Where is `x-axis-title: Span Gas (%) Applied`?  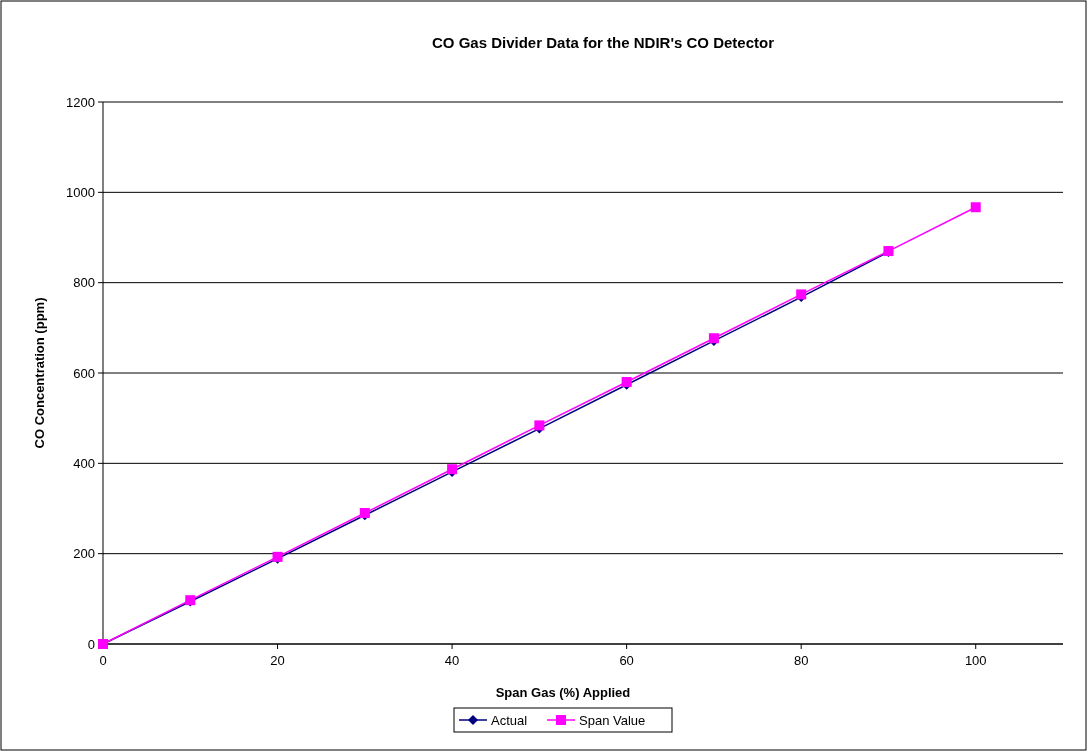
x-axis-title: Span Gas (%) Applied is located at coordinates (563, 692).